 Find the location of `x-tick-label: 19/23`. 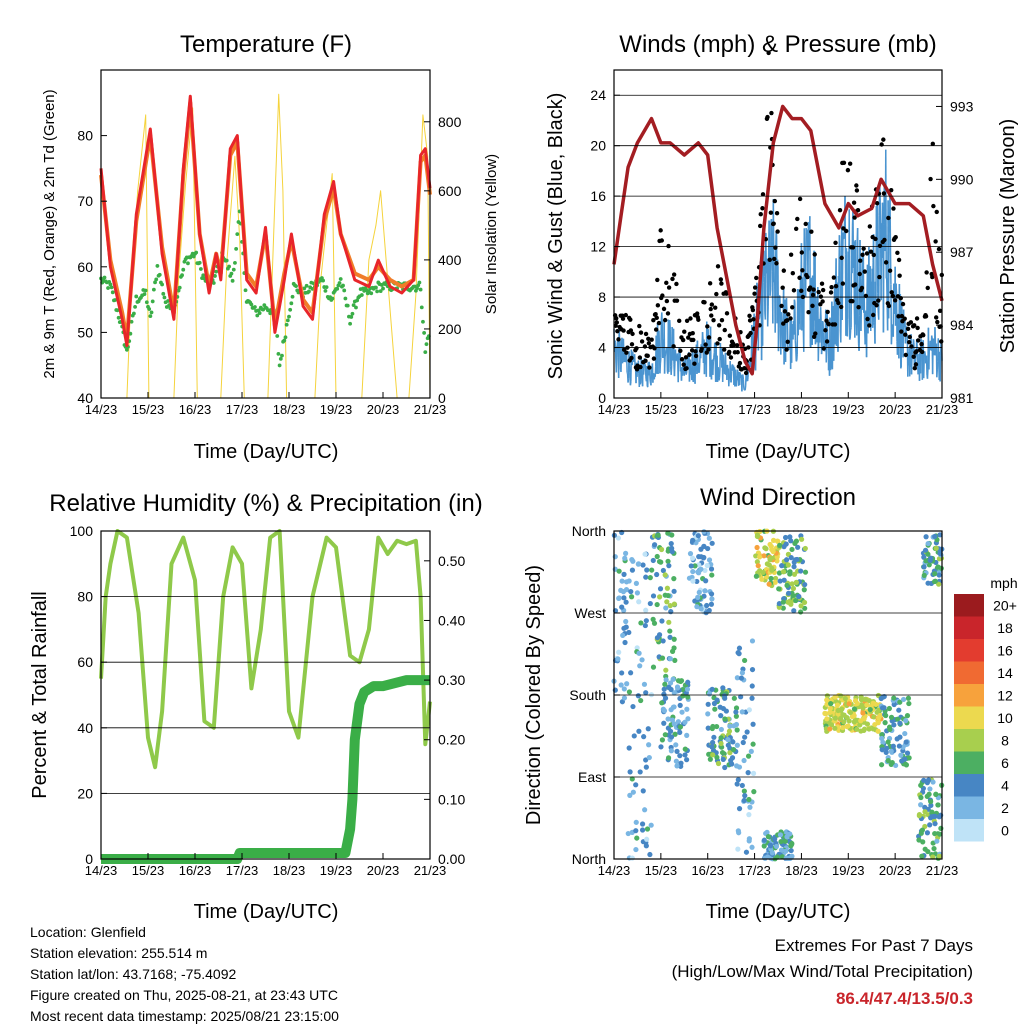

x-tick-label: 19/23 is located at coordinates (336, 409).